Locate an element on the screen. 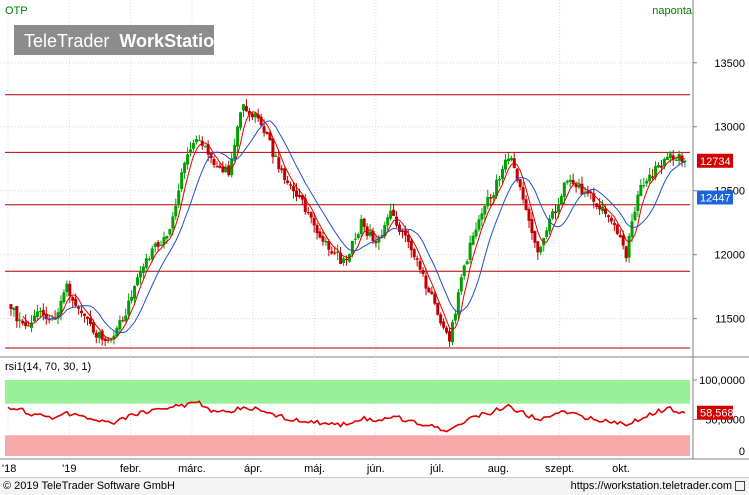 This screenshot has height=495, width=749. x-tick-label: szept. is located at coordinates (559, 469).